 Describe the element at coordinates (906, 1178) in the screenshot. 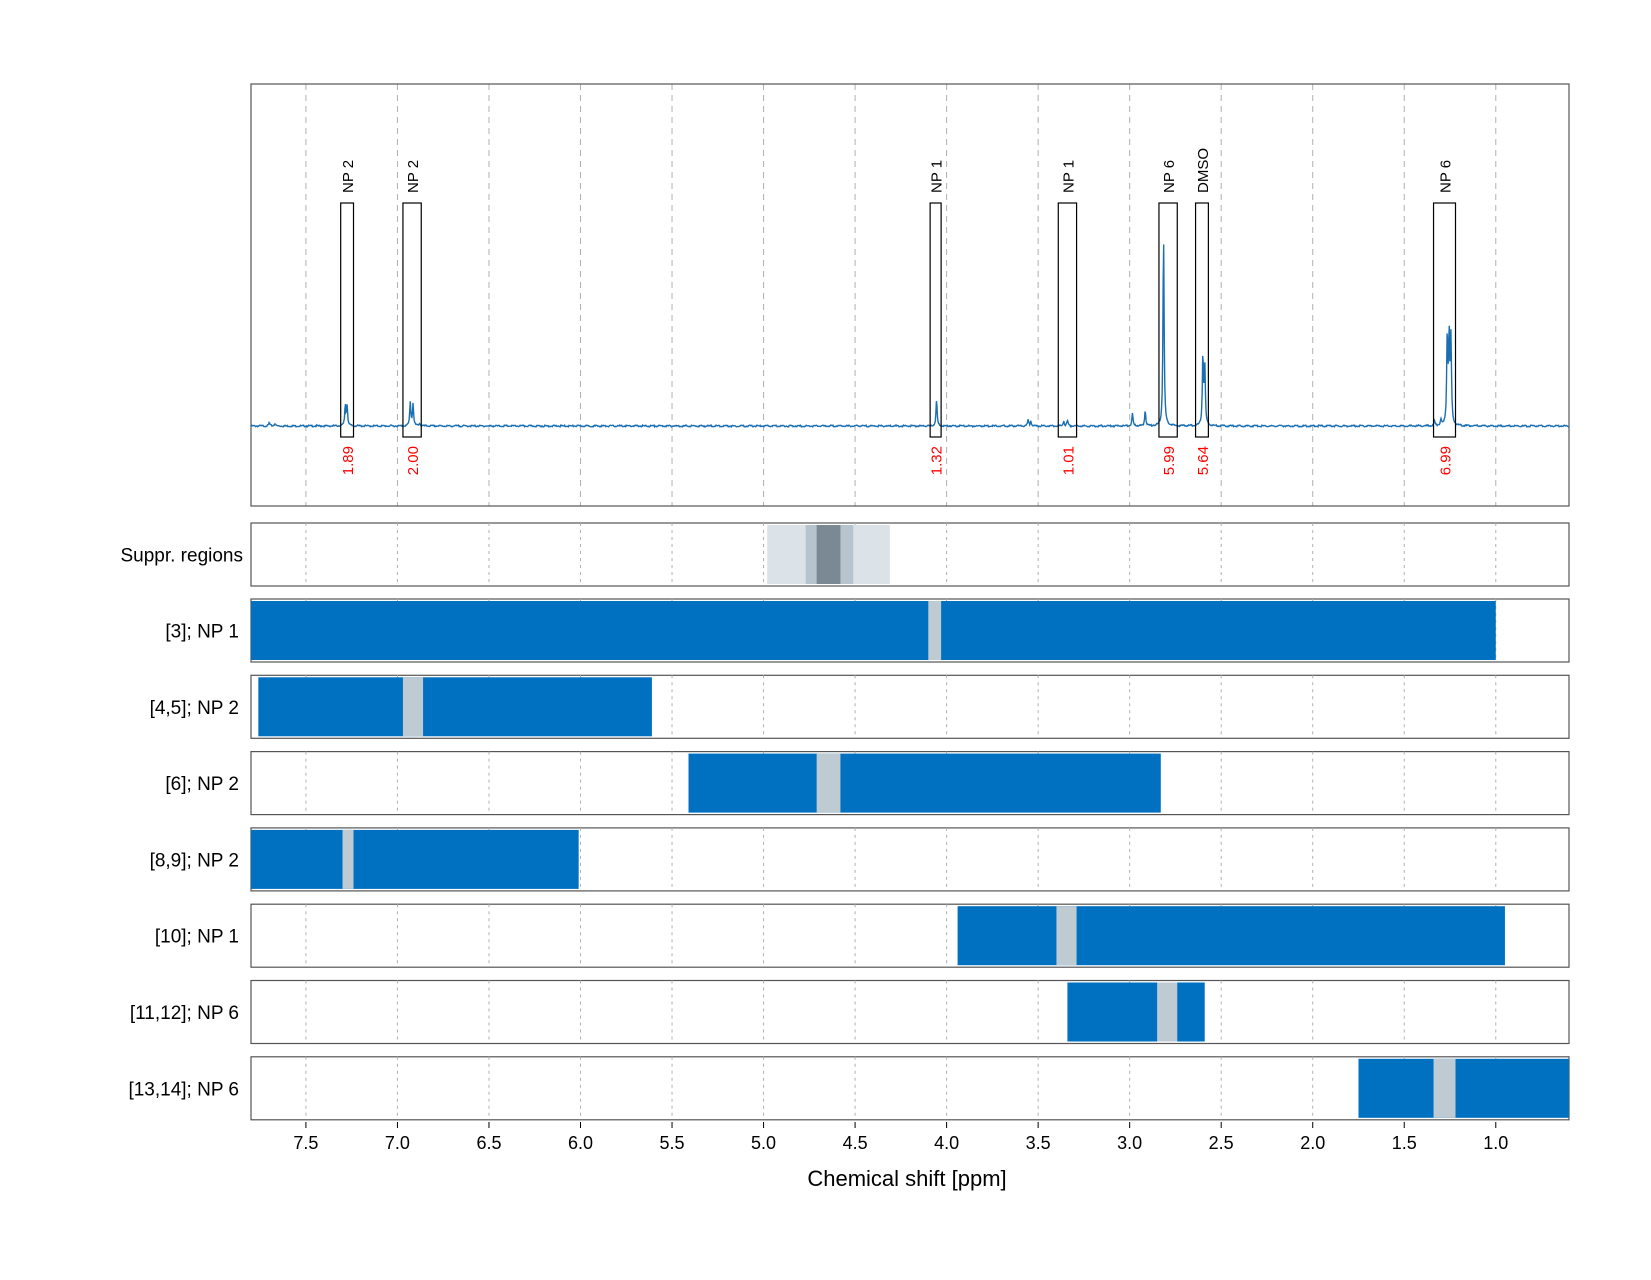

I see `x-axis-title: Chemical shift [ppm]` at that location.